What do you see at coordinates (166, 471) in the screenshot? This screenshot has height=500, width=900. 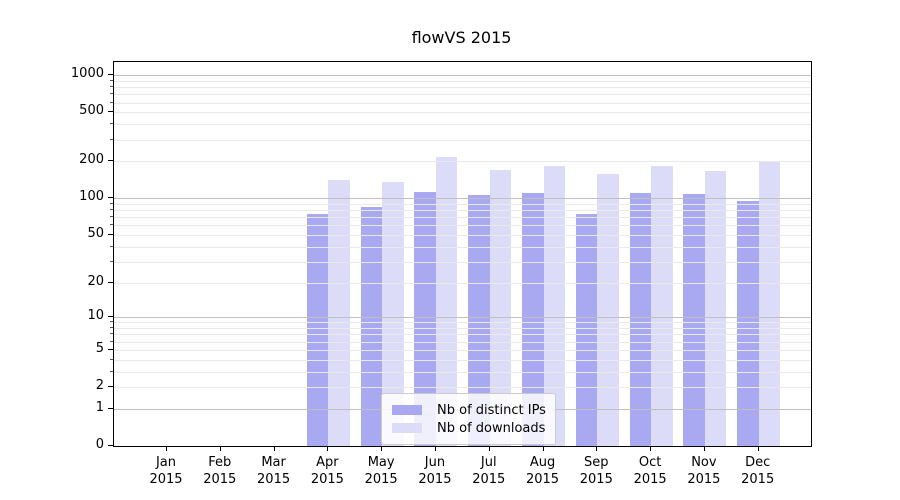 I see `x-axis-tick-label: Jan 2015` at bounding box center [166, 471].